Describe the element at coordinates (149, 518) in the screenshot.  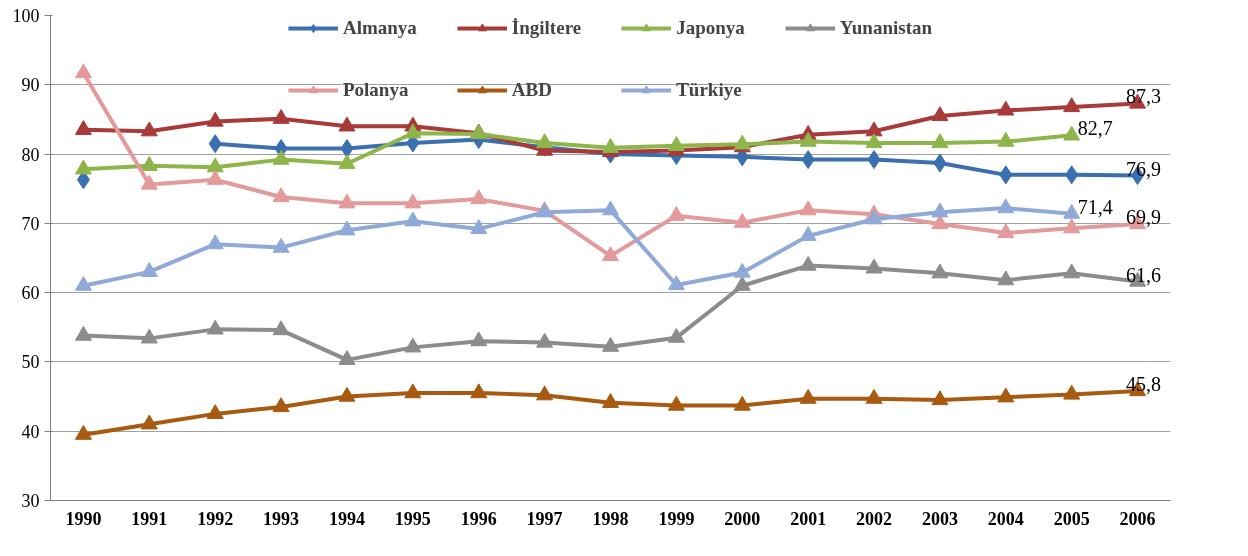
I see `x-tick-label: 1991` at that location.